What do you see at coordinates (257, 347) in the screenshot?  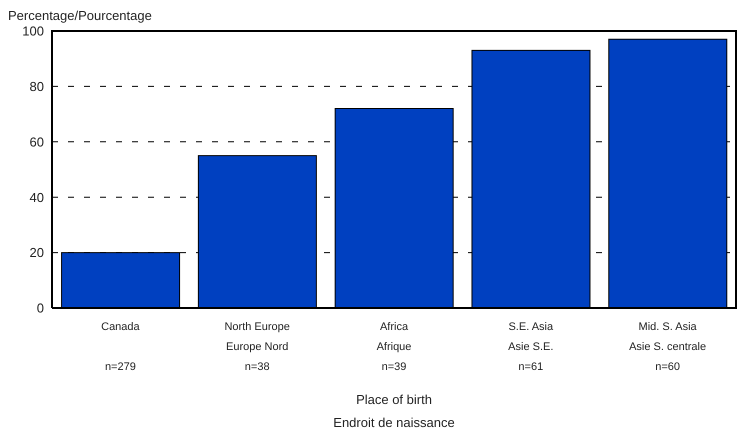 I see `x-tick-label: North Europe Europe Nord n=38` at bounding box center [257, 347].